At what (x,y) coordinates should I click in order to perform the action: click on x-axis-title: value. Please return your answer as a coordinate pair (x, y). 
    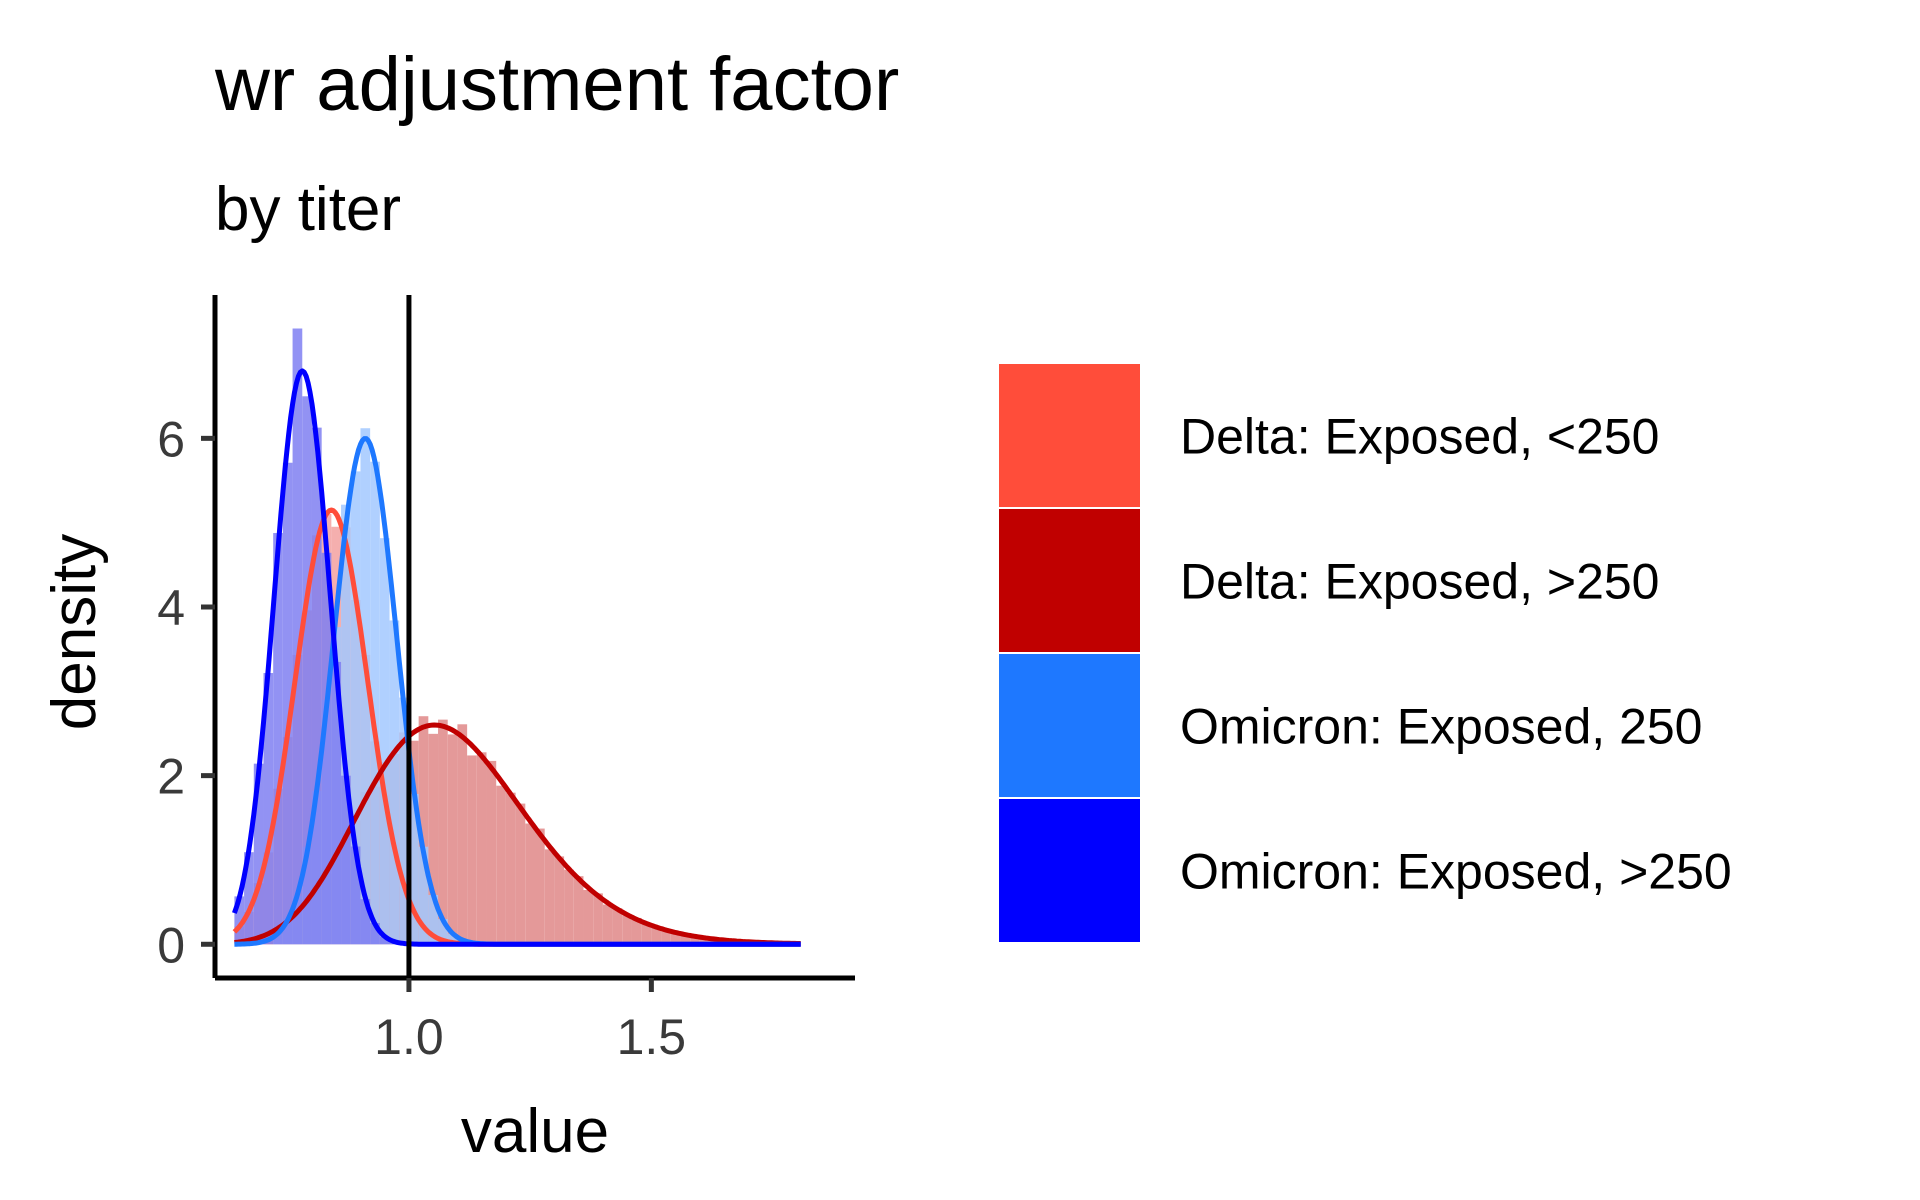
    Looking at the image, I should click on (535, 1131).